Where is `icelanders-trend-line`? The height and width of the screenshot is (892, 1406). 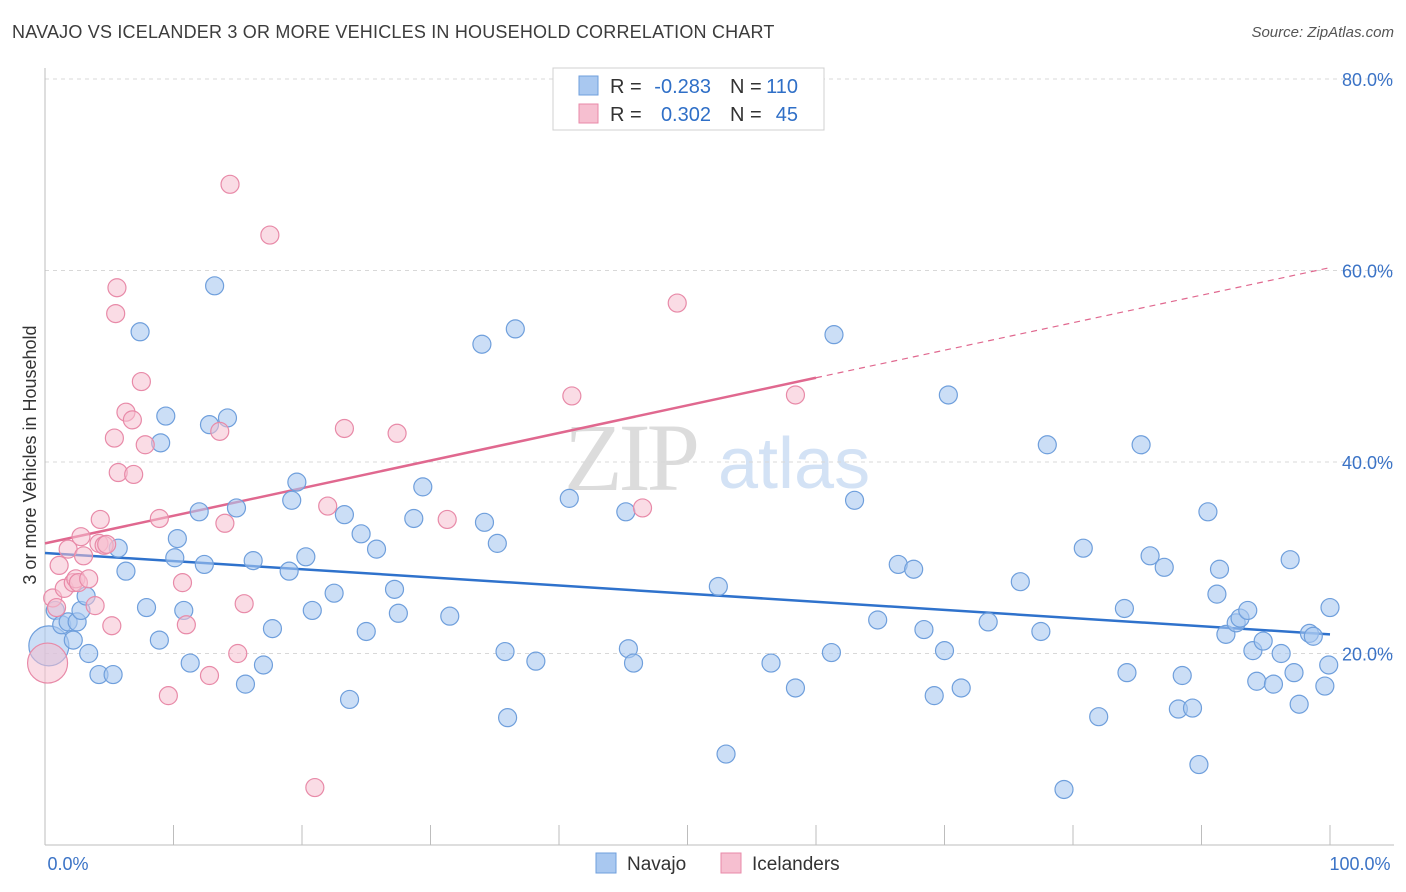 icelanders-trend-line is located at coordinates (430, 460).